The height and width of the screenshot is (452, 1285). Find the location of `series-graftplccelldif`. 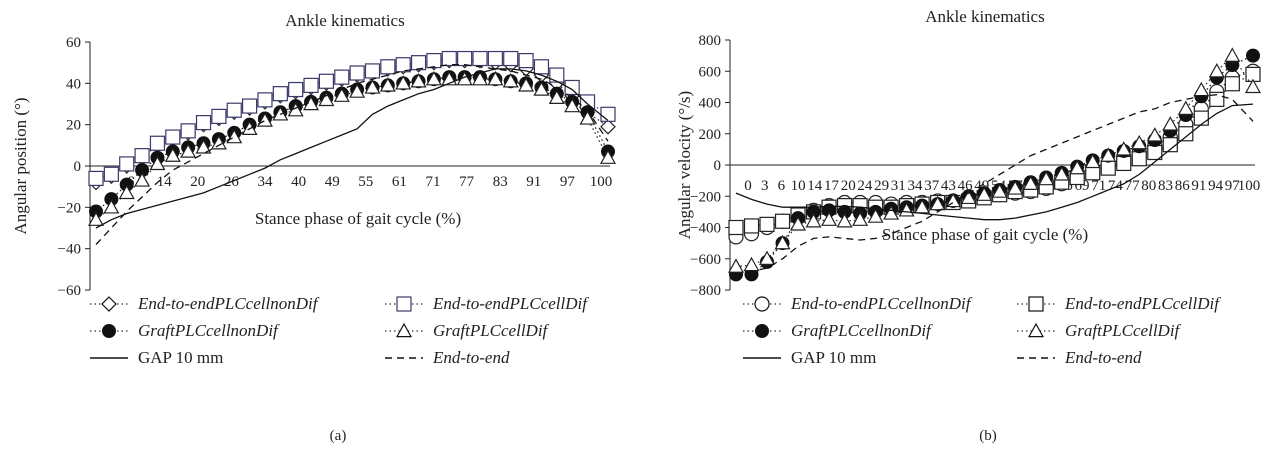

series-graftplccelldif is located at coordinates (352, 148).